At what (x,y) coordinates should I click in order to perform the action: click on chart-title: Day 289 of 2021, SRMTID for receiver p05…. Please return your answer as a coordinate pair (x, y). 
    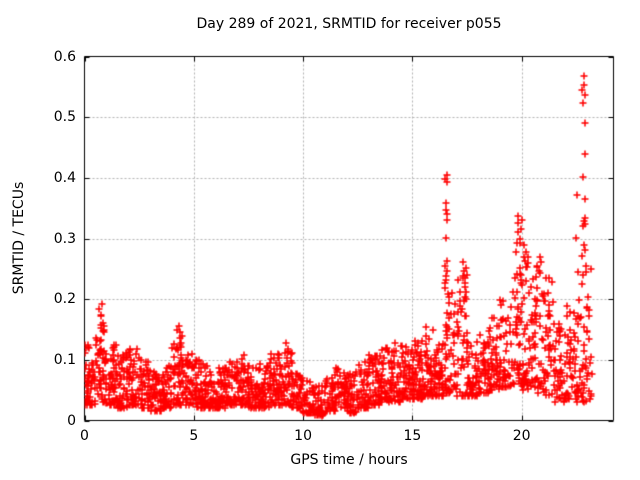
    Looking at the image, I should click on (349, 24).